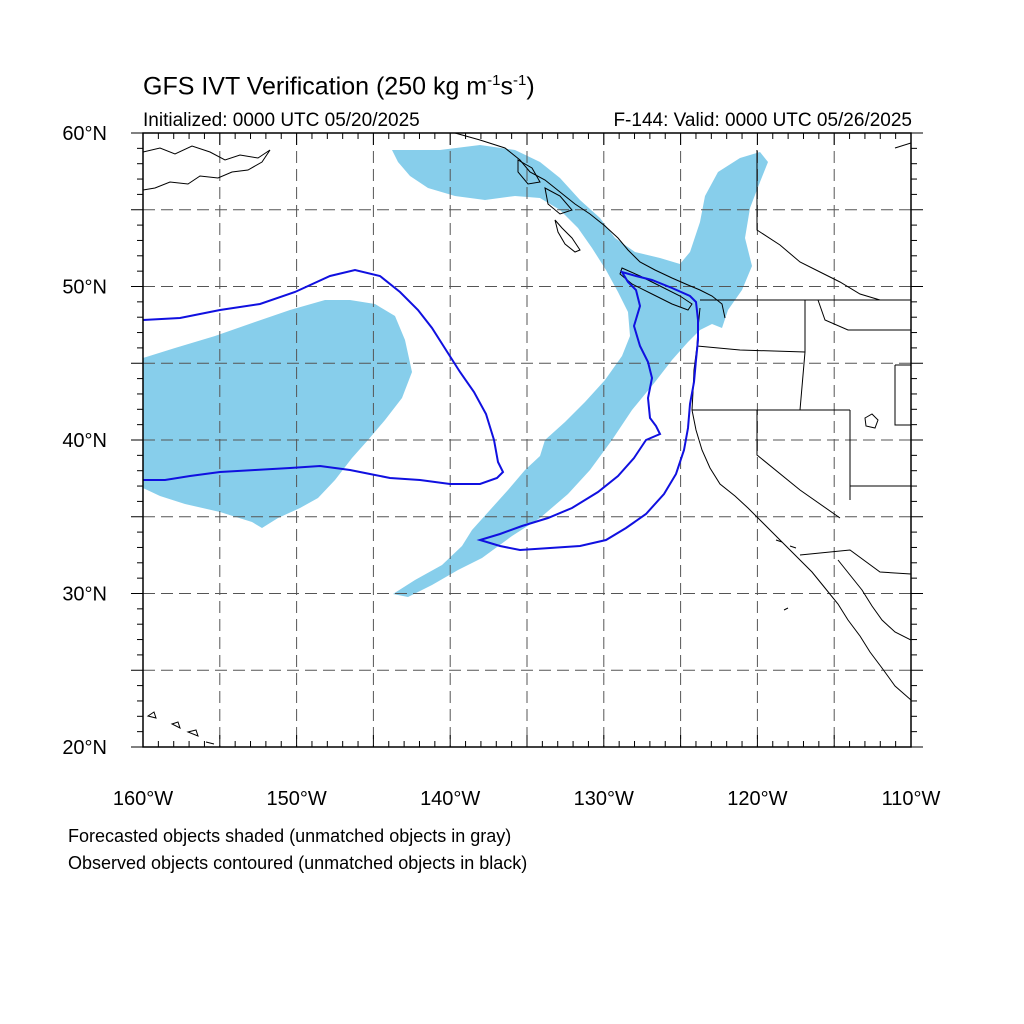  I want to click on wyoming-border, so click(902, 395).